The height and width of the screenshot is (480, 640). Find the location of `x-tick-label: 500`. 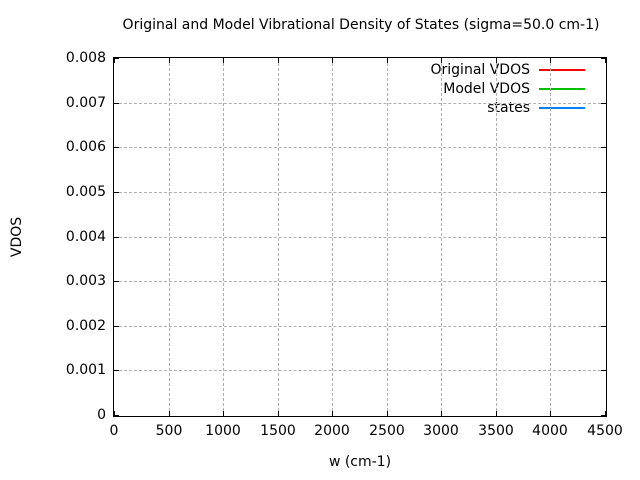

x-tick-label: 500 is located at coordinates (169, 431).